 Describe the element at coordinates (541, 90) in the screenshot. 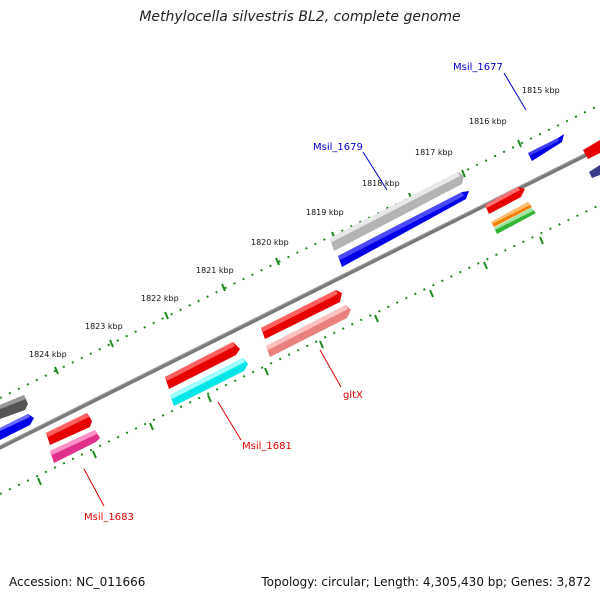

I see `tick-label-1815: 1815 kbp` at that location.